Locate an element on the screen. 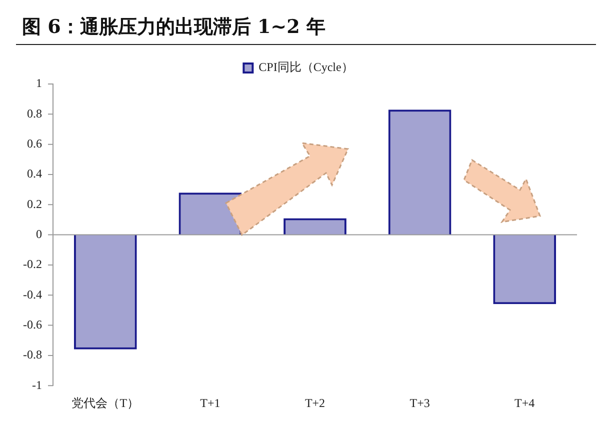 This screenshot has width=607, height=422. y-tick-label: 1 is located at coordinates (39, 83).